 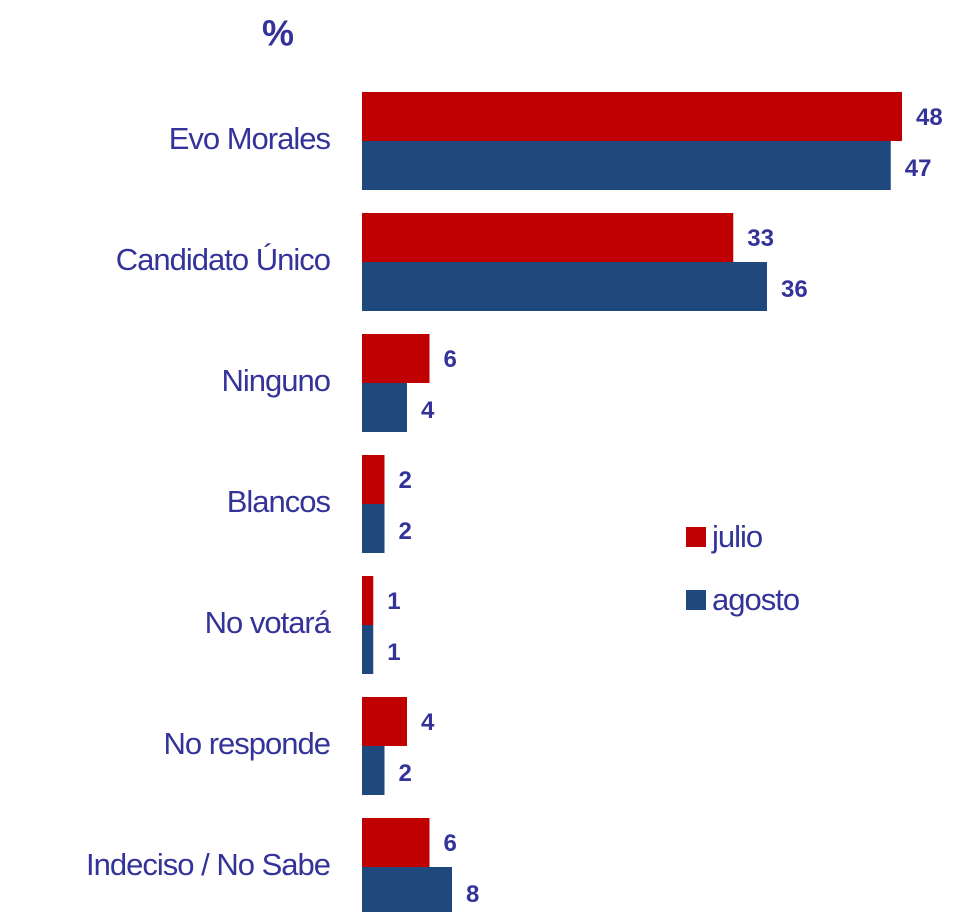 What do you see at coordinates (736, 536) in the screenshot?
I see `legend-label: julio` at bounding box center [736, 536].